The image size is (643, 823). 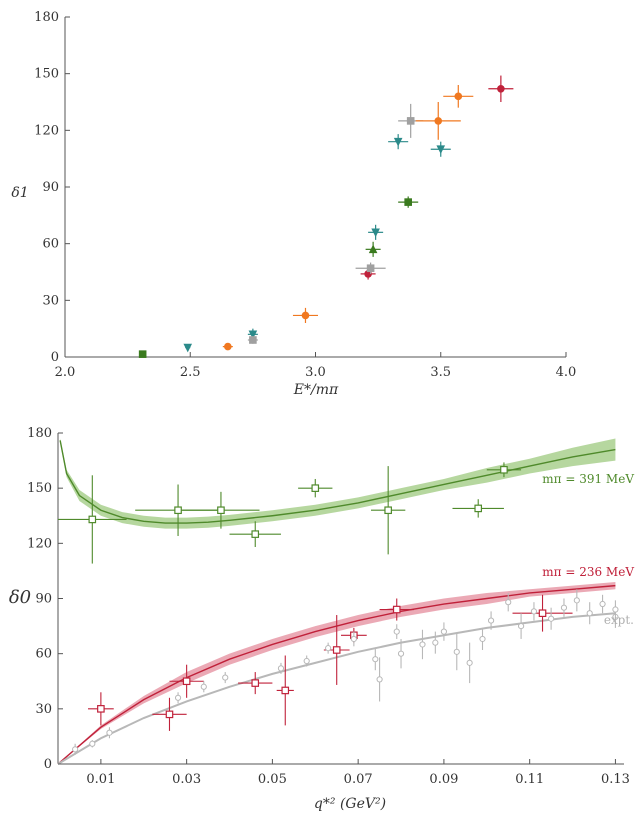 What do you see at coordinates (39, 433) in the screenshot?
I see `bottom-y-tick-label: 180` at bounding box center [39, 433].